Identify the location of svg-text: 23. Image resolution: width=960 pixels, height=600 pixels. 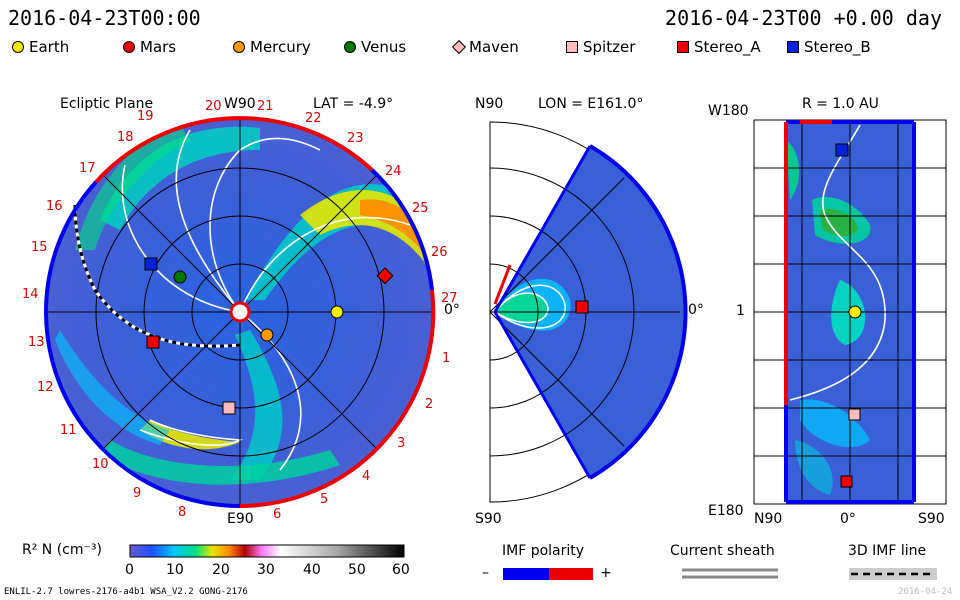
(355, 138).